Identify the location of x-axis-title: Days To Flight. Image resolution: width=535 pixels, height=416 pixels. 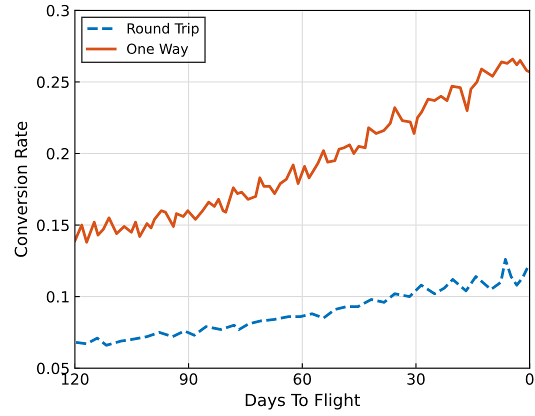
(303, 401).